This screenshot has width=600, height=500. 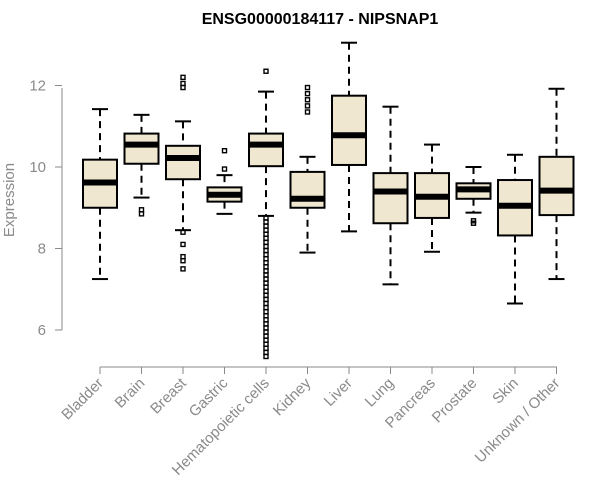 I want to click on box-gastric, so click(x=224, y=181).